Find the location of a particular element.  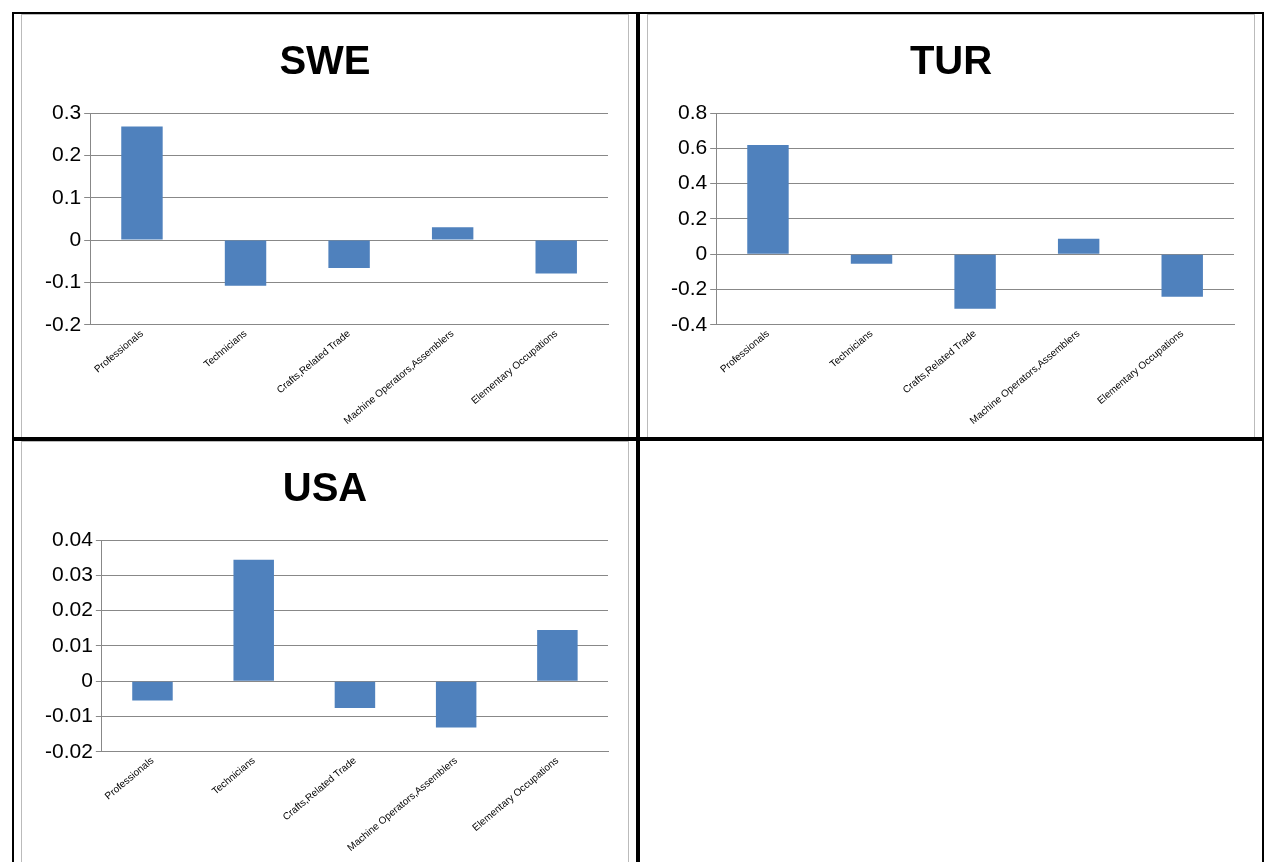

y-tick-label: -0.4 is located at coordinates (689, 323).